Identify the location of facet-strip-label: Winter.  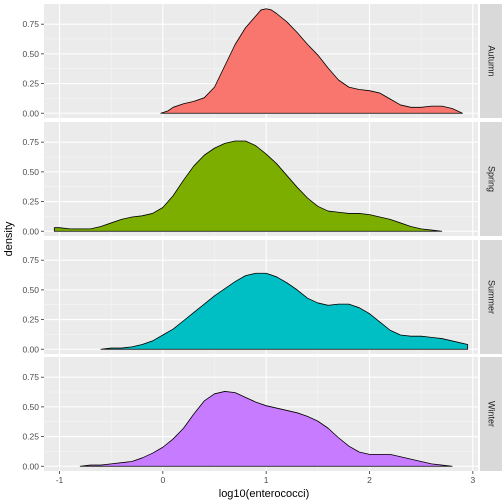
(492, 414).